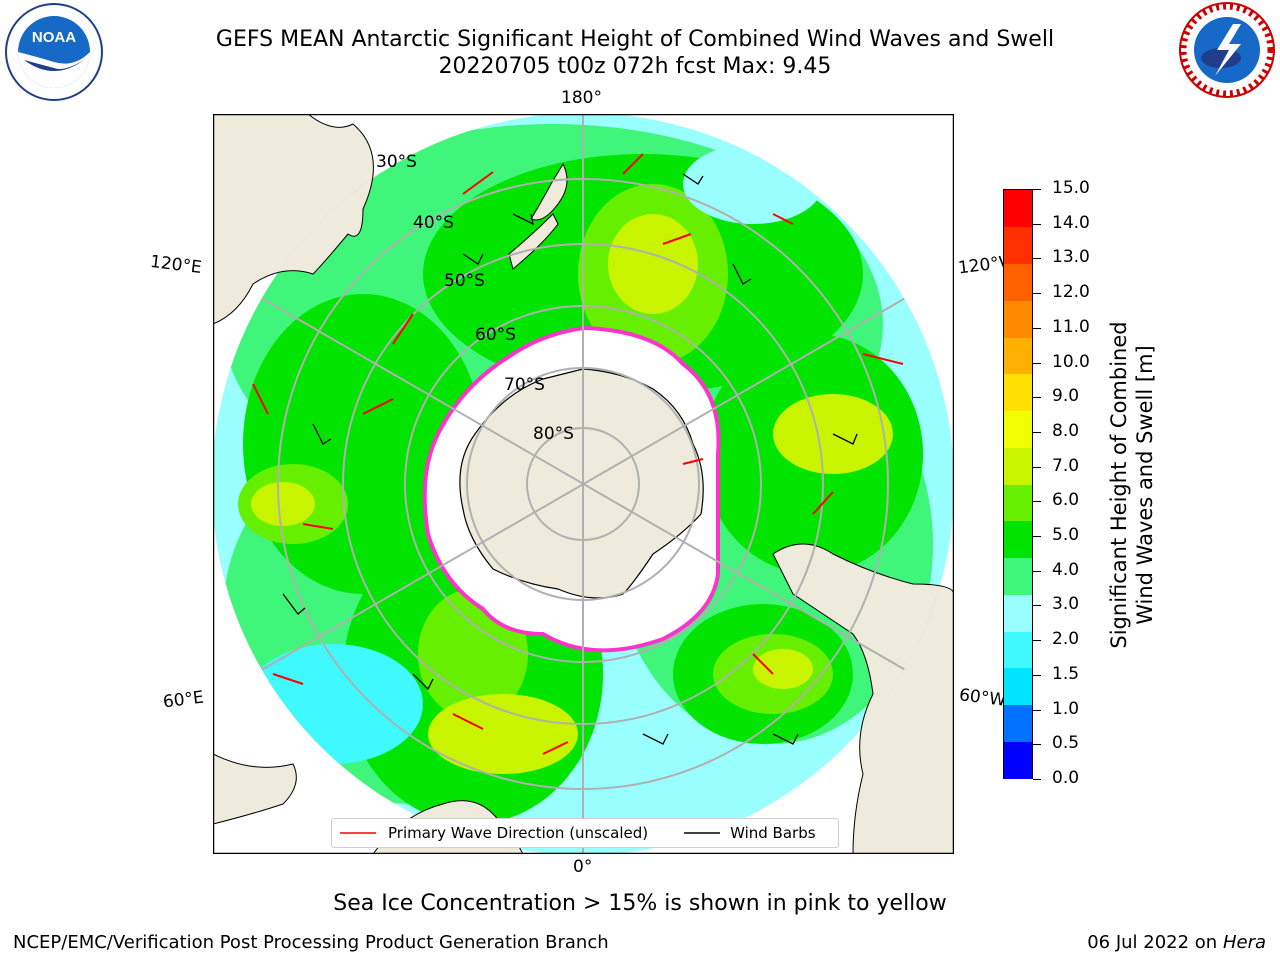  What do you see at coordinates (1227, 50) in the screenshot?
I see `nws-logo` at bounding box center [1227, 50].